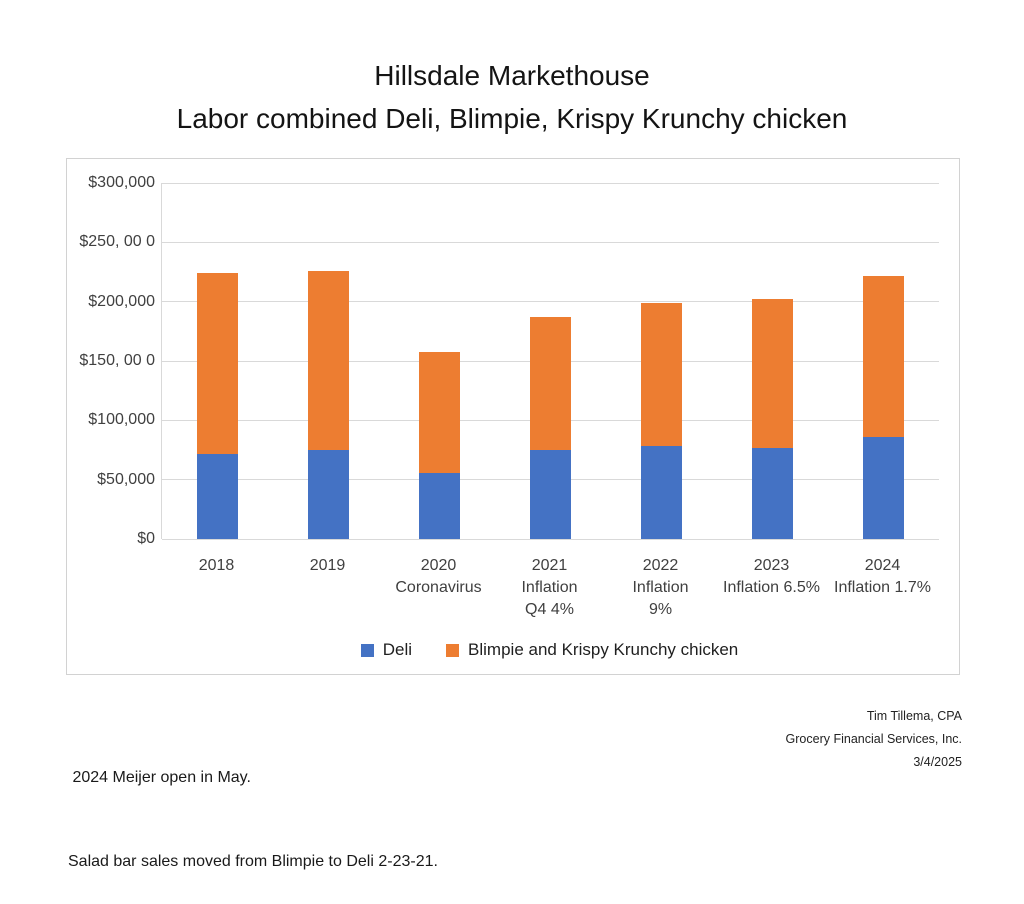 The width and height of the screenshot is (1024, 904). Describe the element at coordinates (772, 373) in the screenshot. I see `bar-segment-2023-blimpie` at that location.